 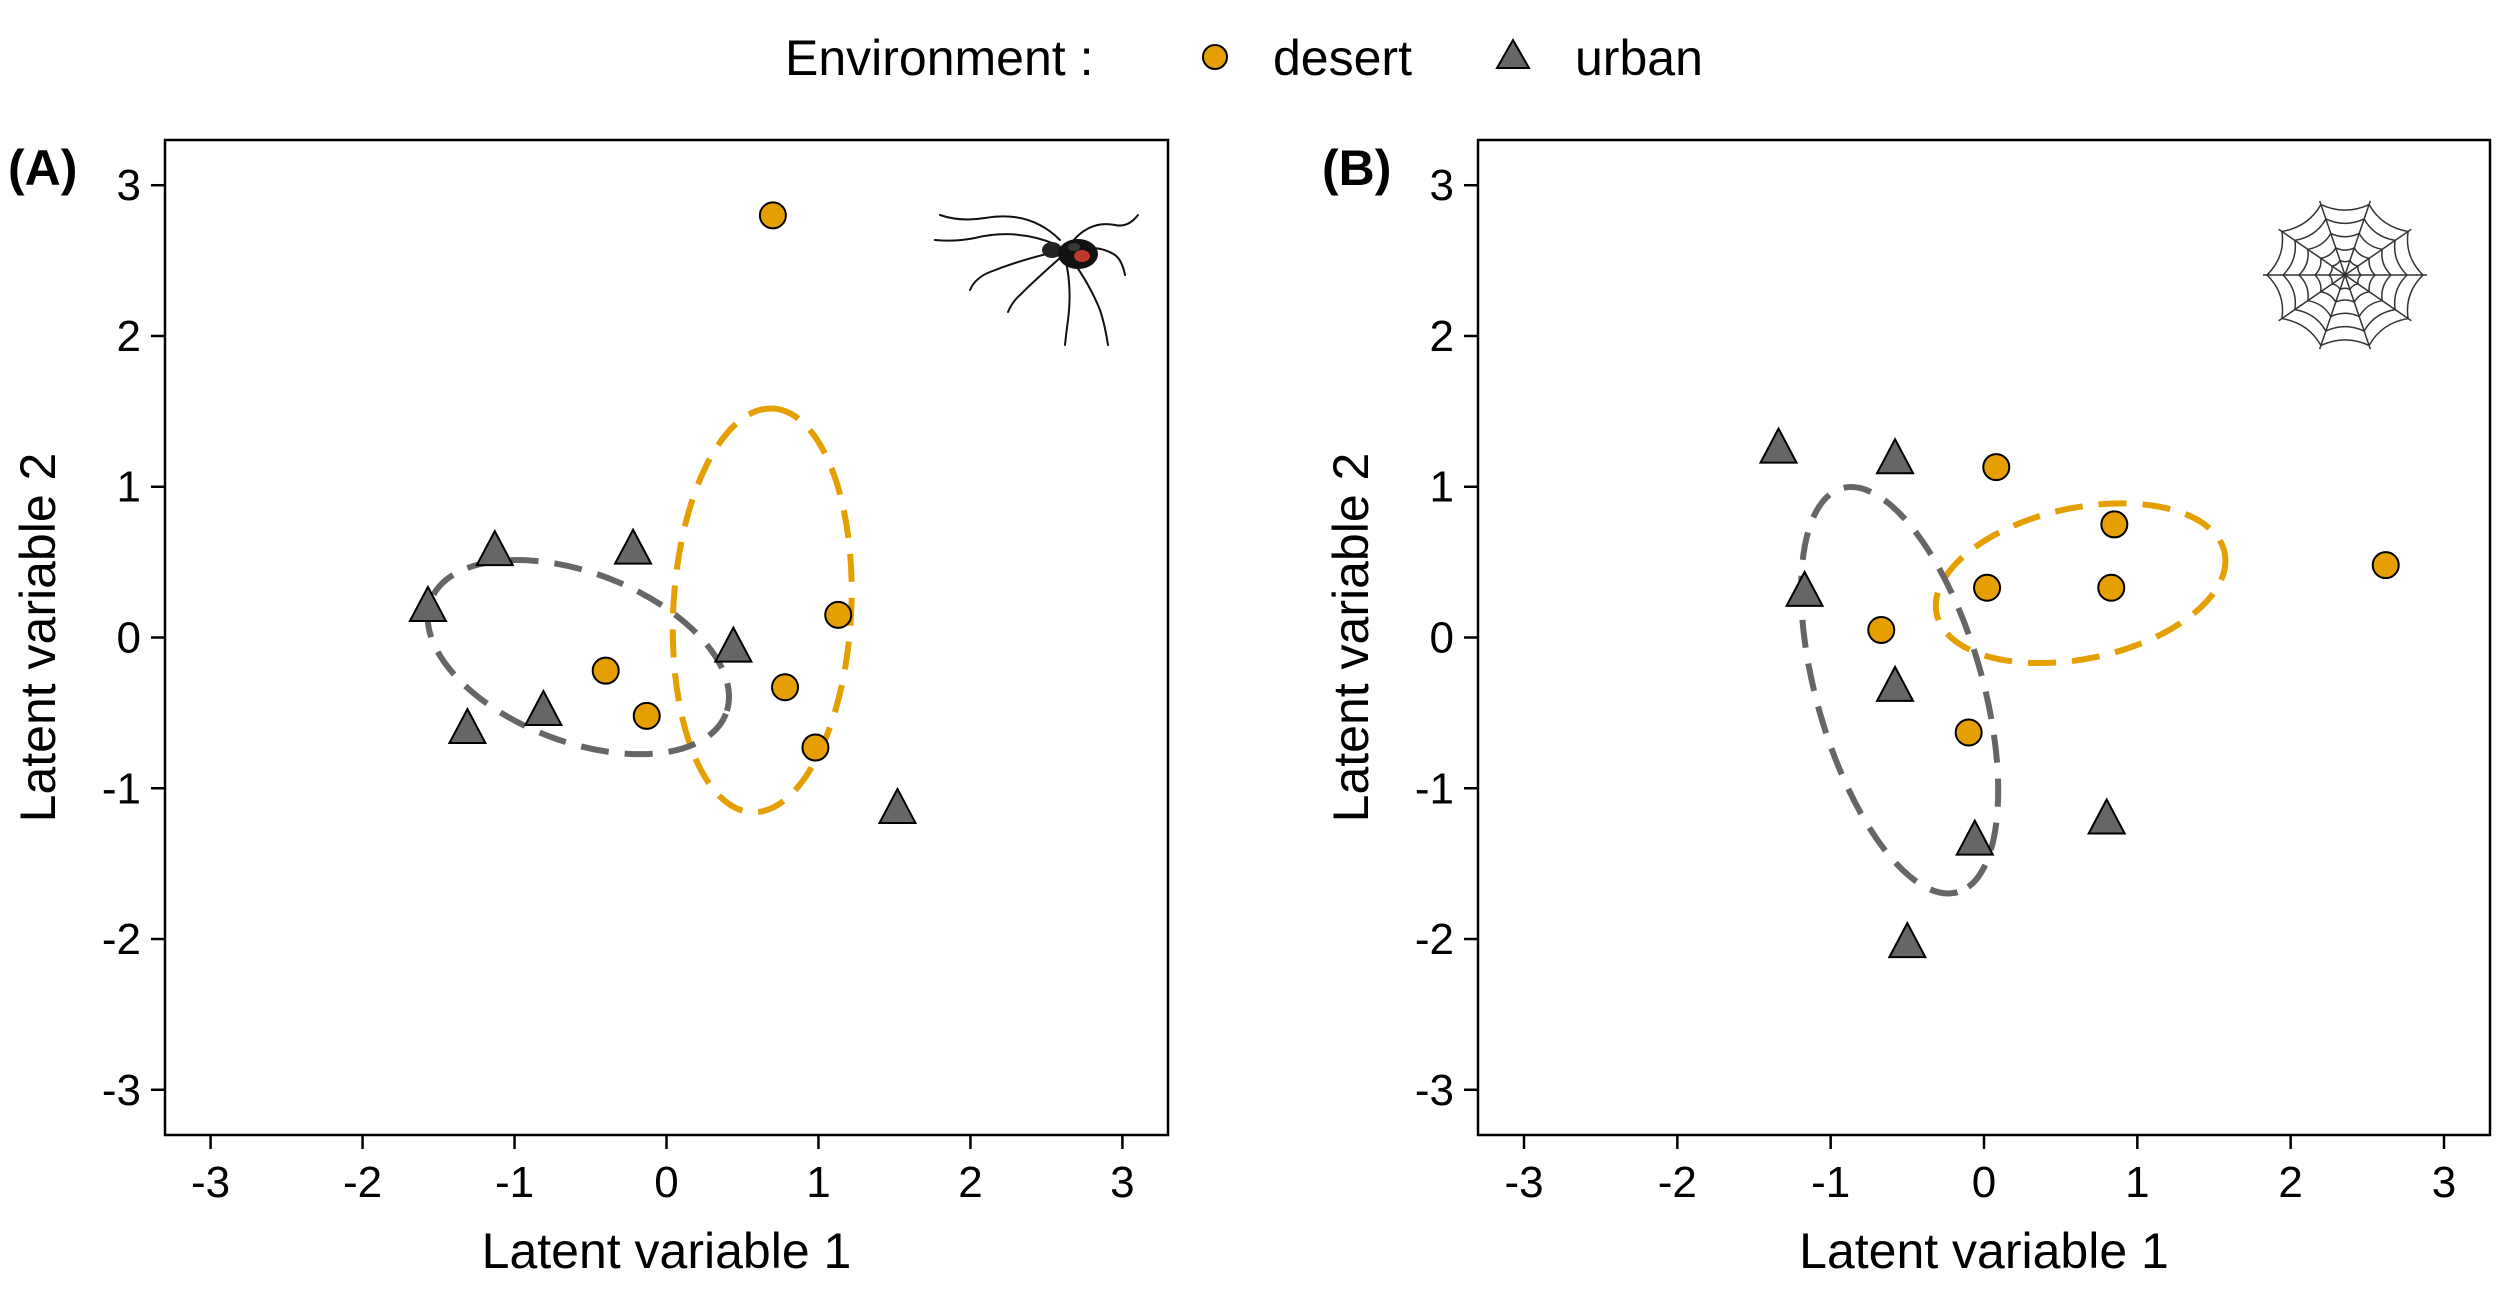 I want to click on legend-label-urban: urban, so click(x=1639, y=58).